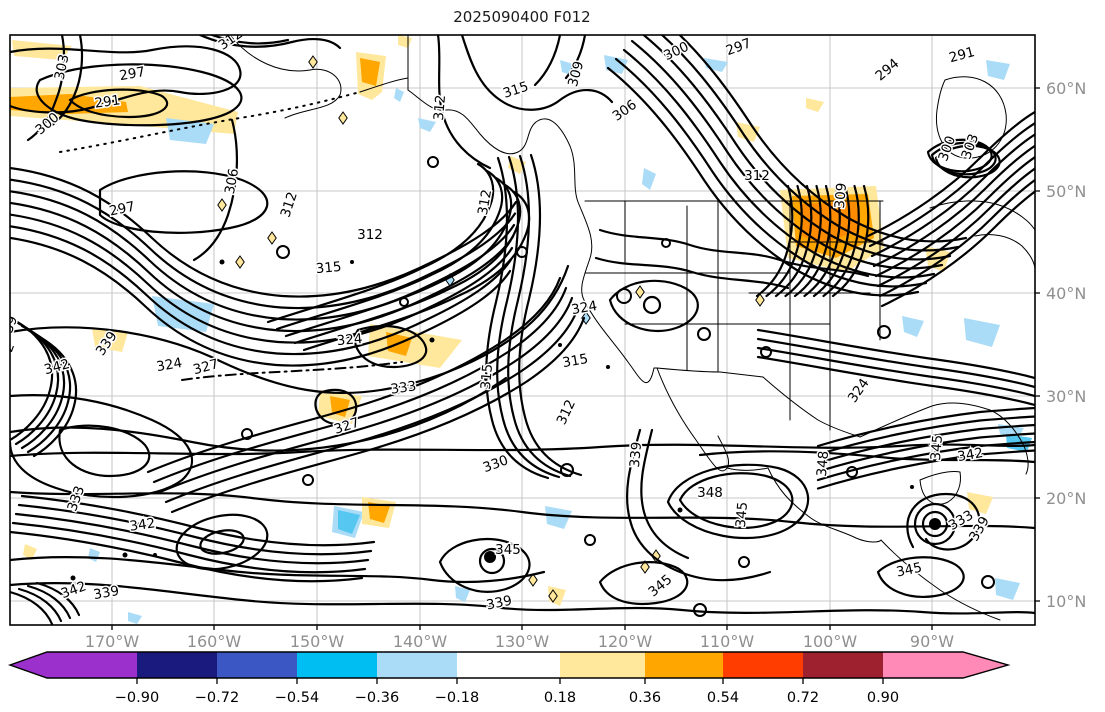  What do you see at coordinates (830, 641) in the screenshot?
I see `x-tick-label: 100°W` at bounding box center [830, 641].